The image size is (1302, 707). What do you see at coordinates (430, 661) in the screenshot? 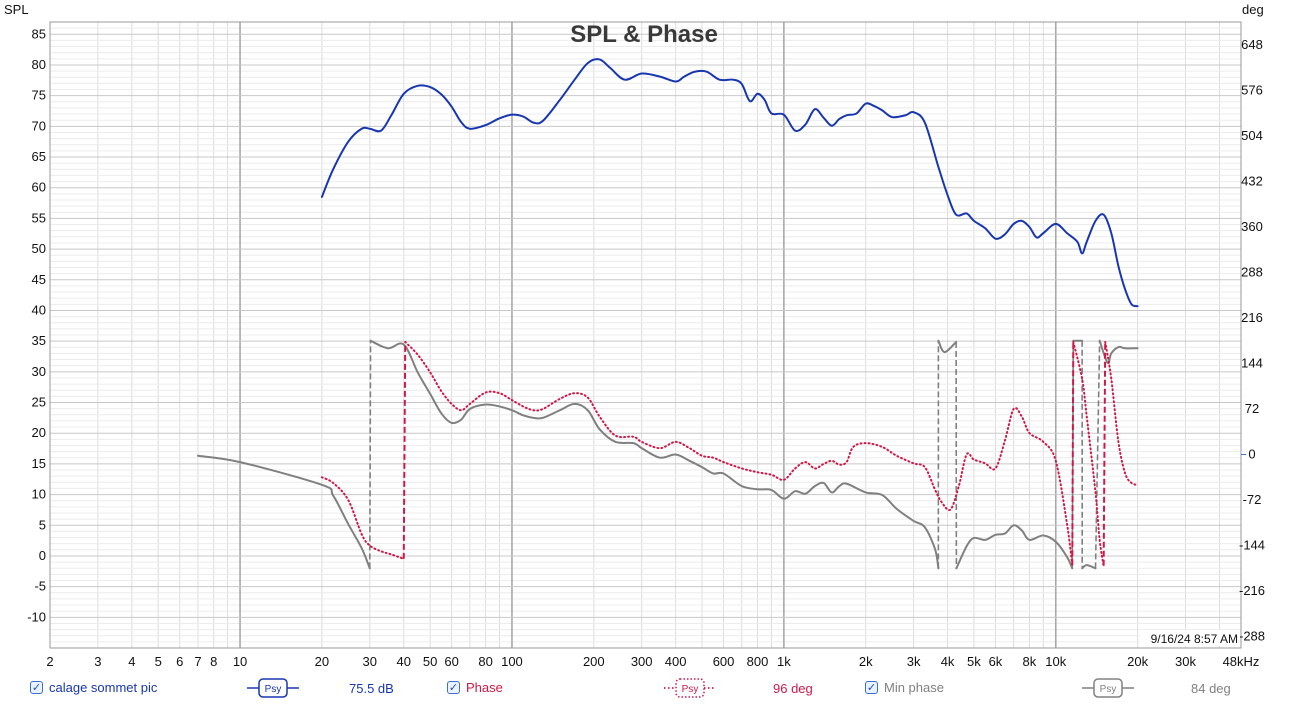
I see `frequency-tick-label: 50` at bounding box center [430, 661].